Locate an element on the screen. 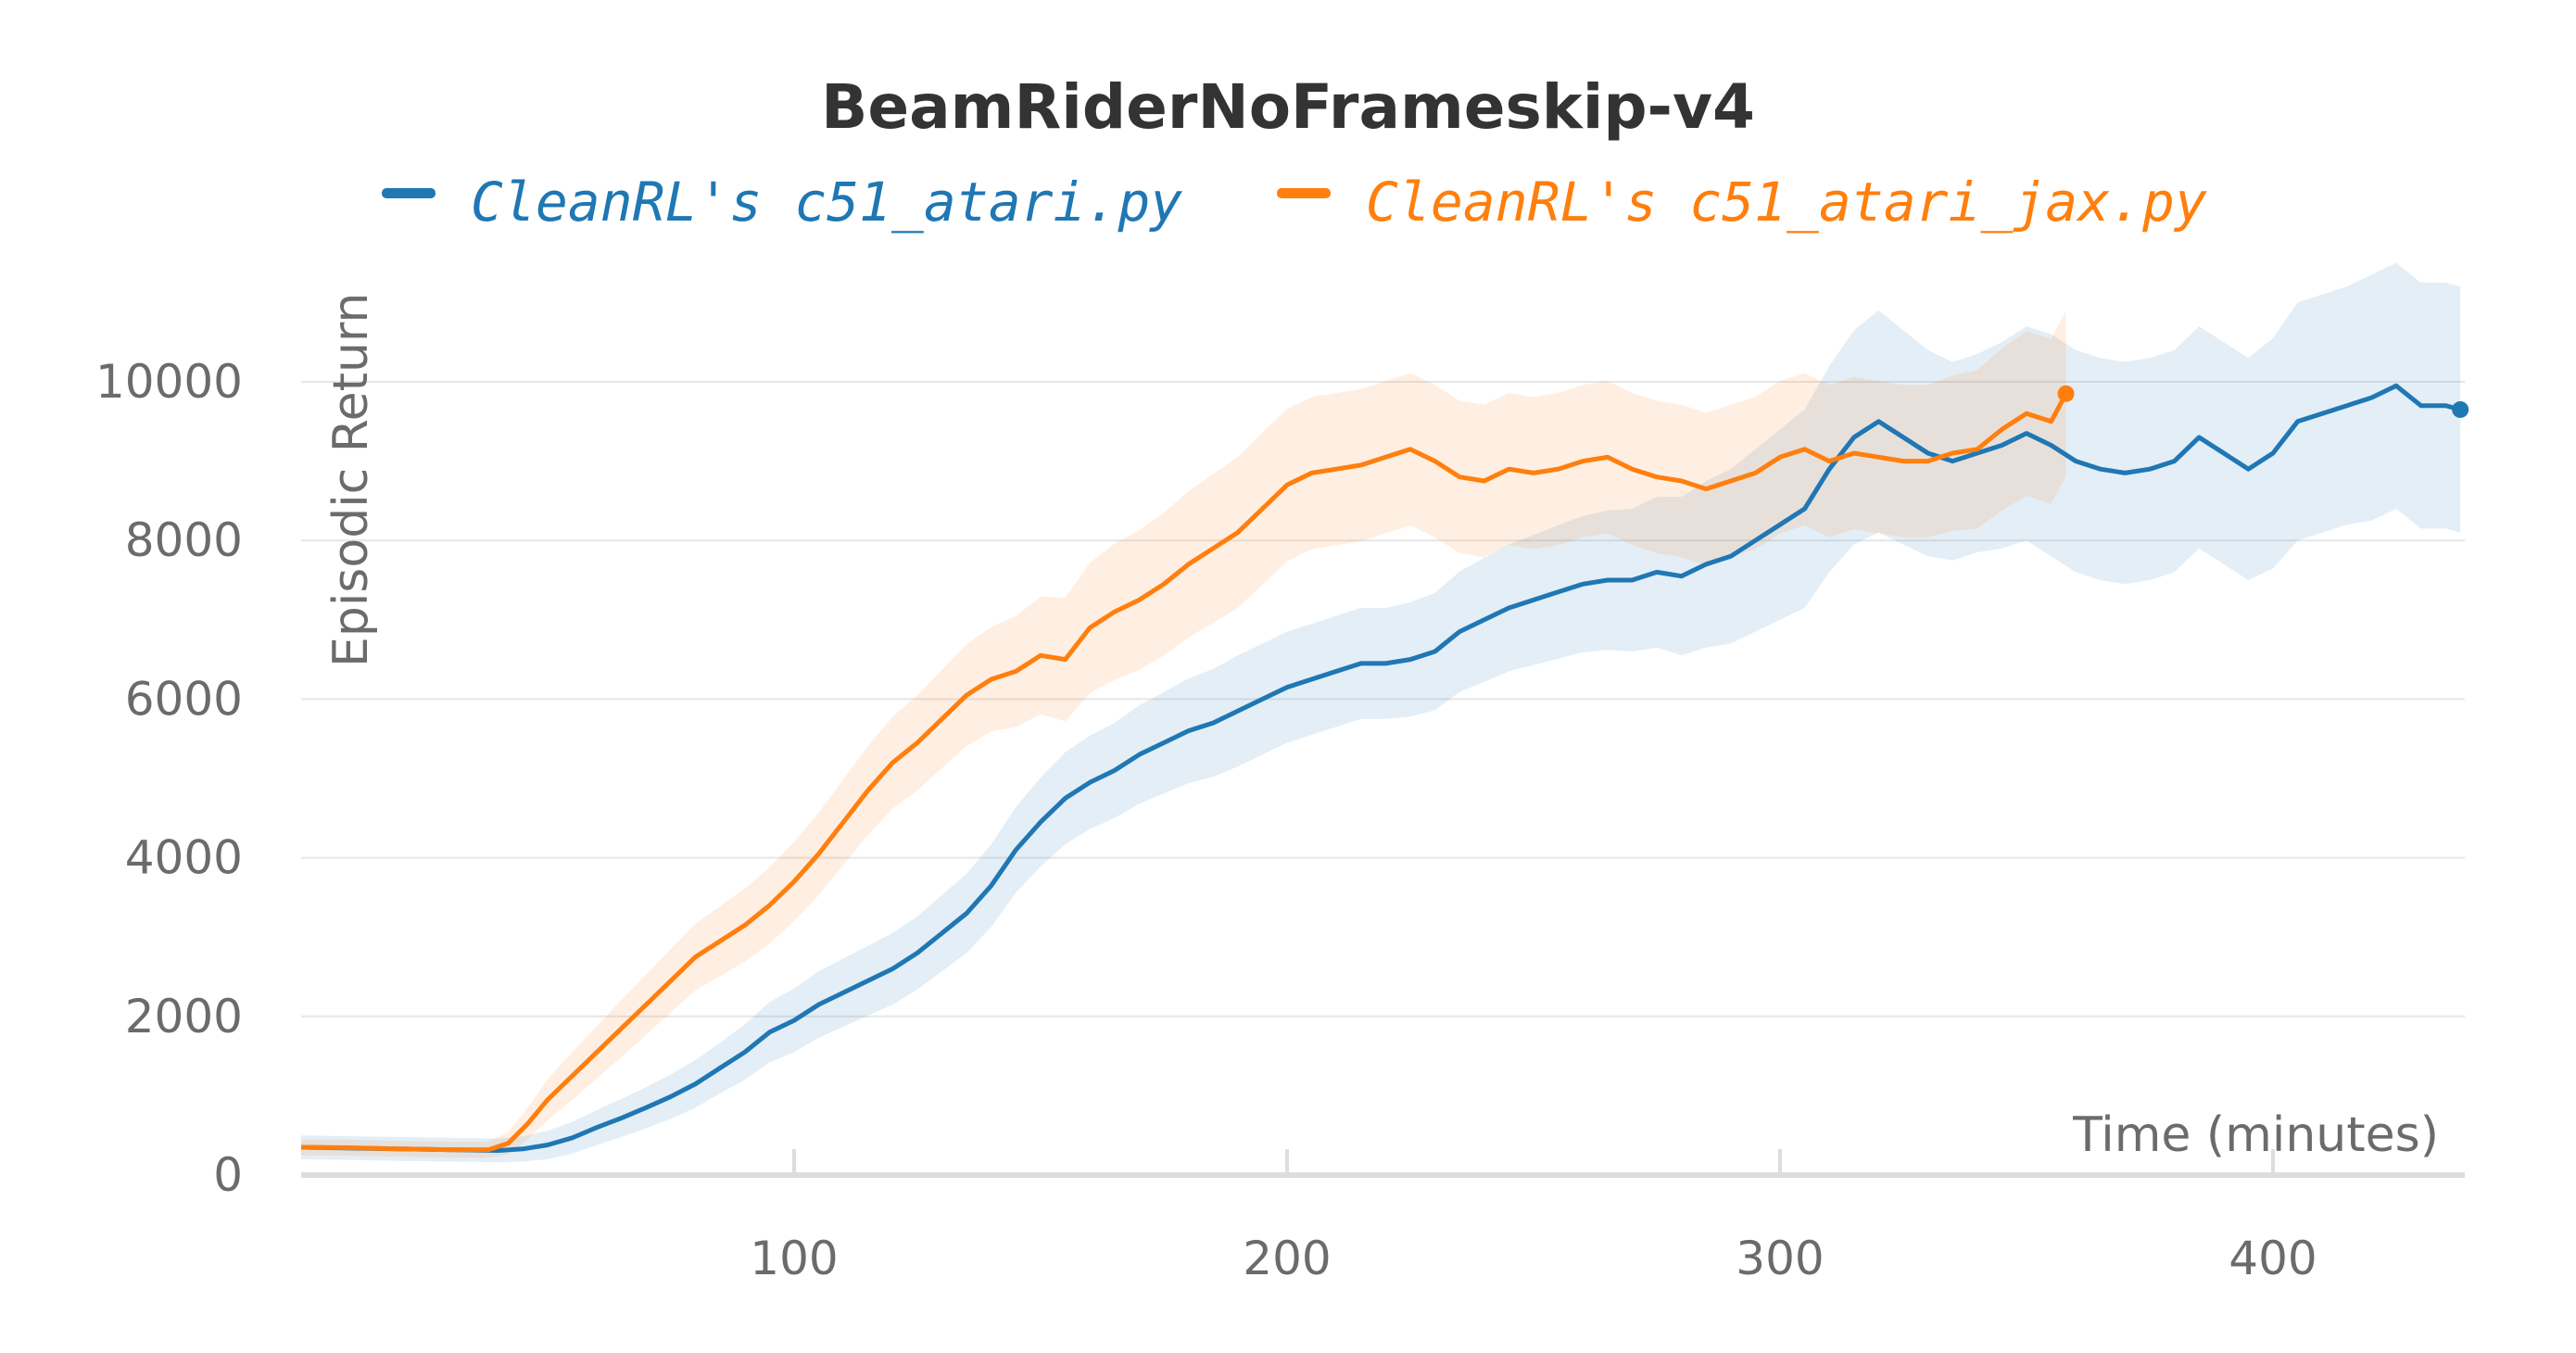 This screenshot has width=2576, height=1353. legend-swatch-c51-atari-jax is located at coordinates (1304, 193).